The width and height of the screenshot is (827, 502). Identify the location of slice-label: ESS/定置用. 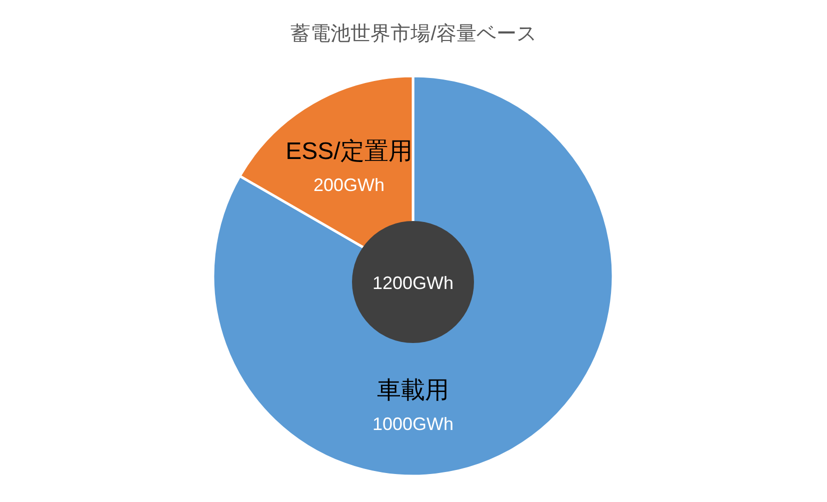
(349, 152).